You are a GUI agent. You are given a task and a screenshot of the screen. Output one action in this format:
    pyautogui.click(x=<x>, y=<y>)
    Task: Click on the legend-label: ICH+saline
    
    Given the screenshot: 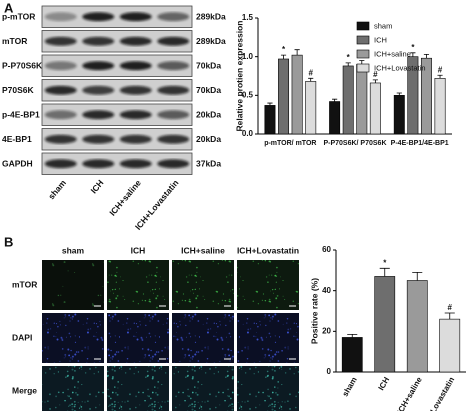 What is the action you would take?
    pyautogui.click(x=392, y=53)
    